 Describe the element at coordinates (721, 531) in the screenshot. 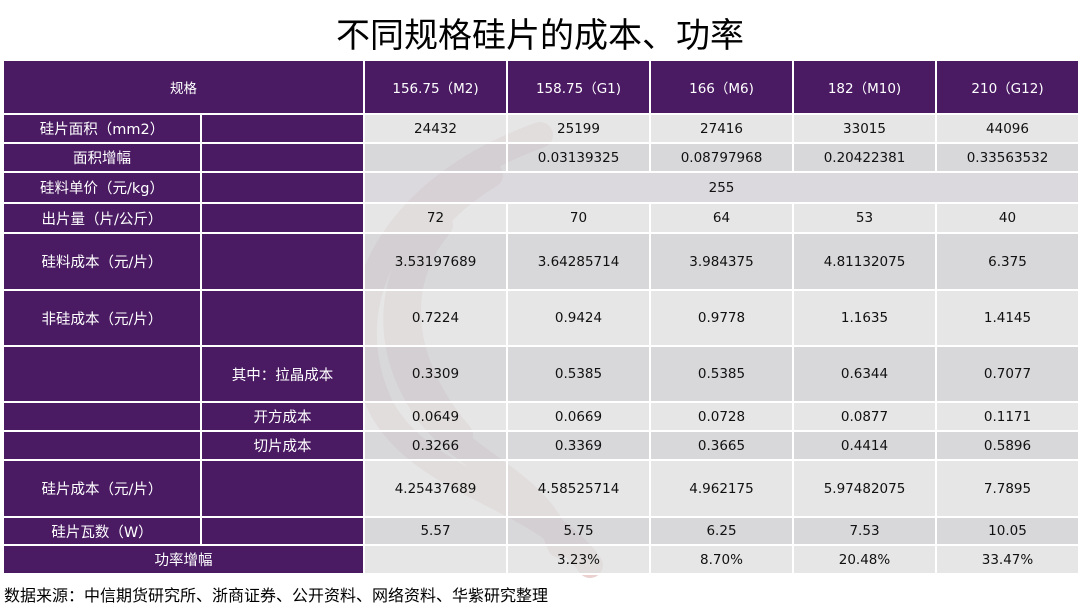

I see `table-cell: 6.25` at that location.